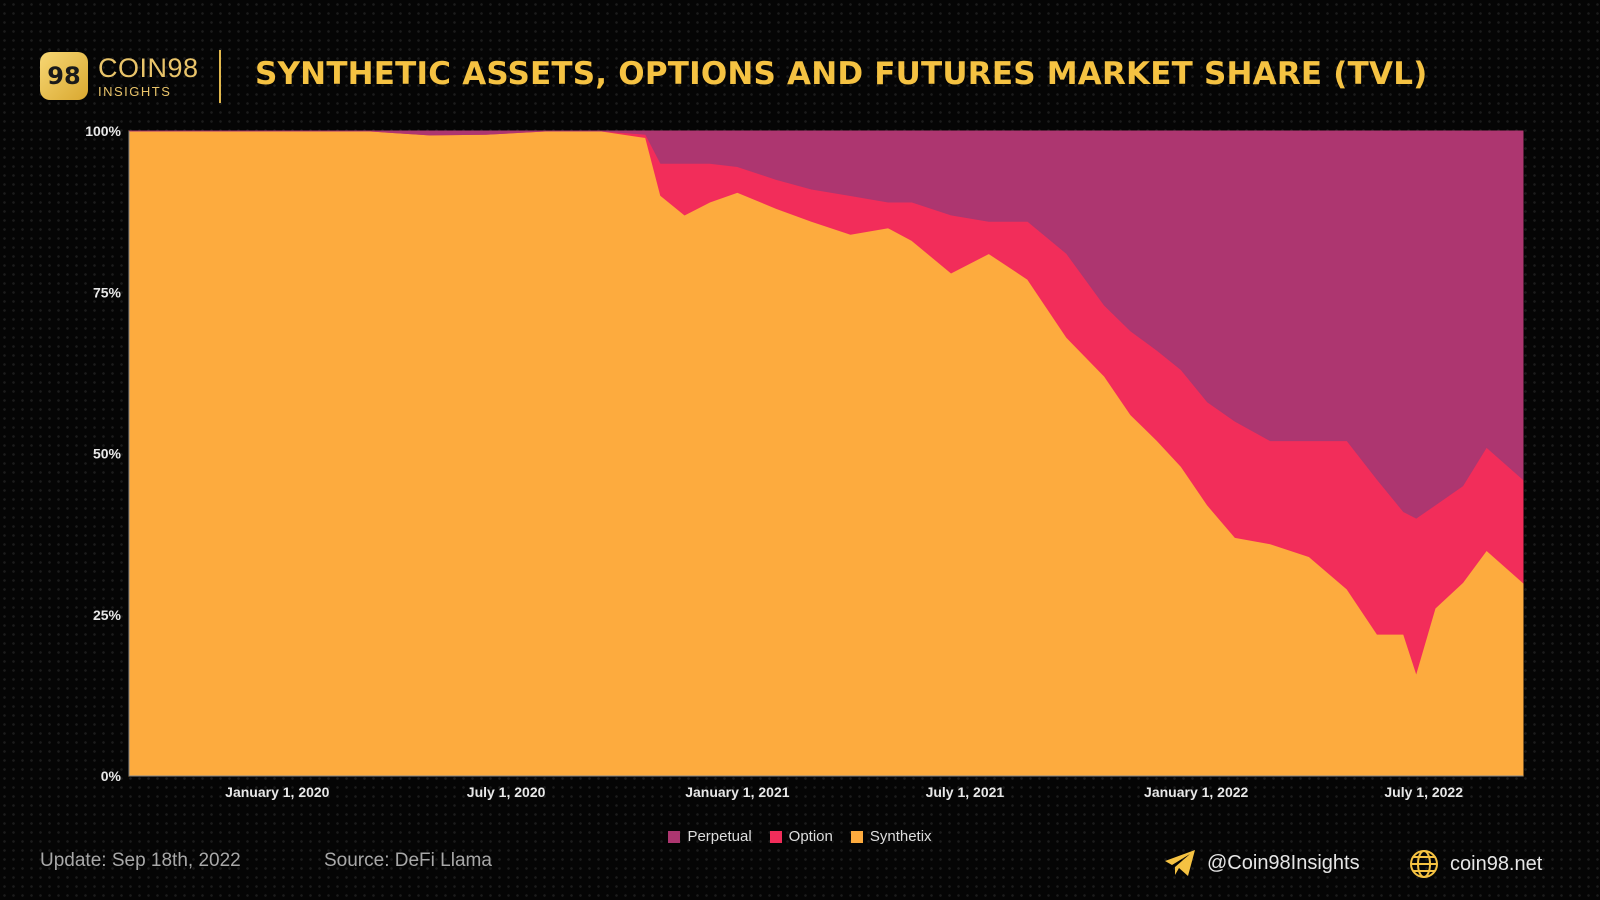 This screenshot has height=900, width=1600. What do you see at coordinates (856, 836) in the screenshot?
I see `legend-swatch-synthetix` at bounding box center [856, 836].